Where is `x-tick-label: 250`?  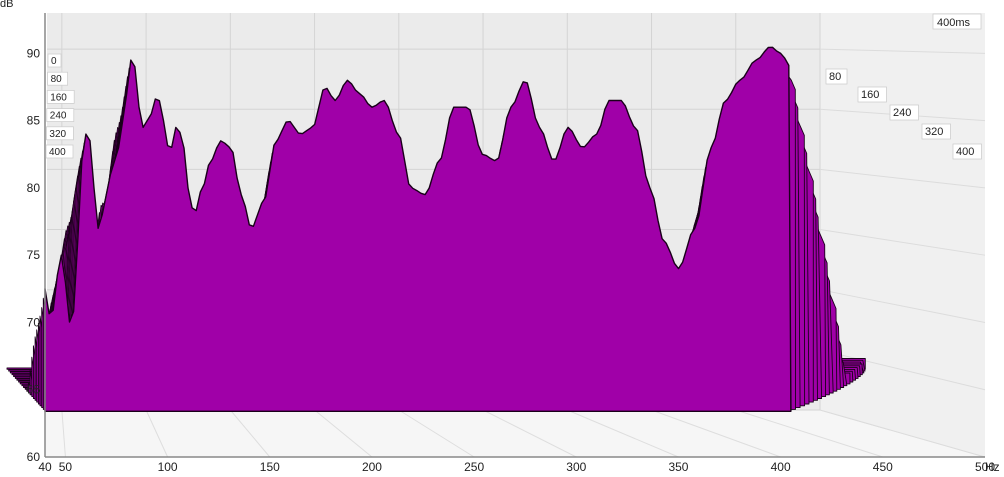
x-tick-label: 250 is located at coordinates (474, 467).